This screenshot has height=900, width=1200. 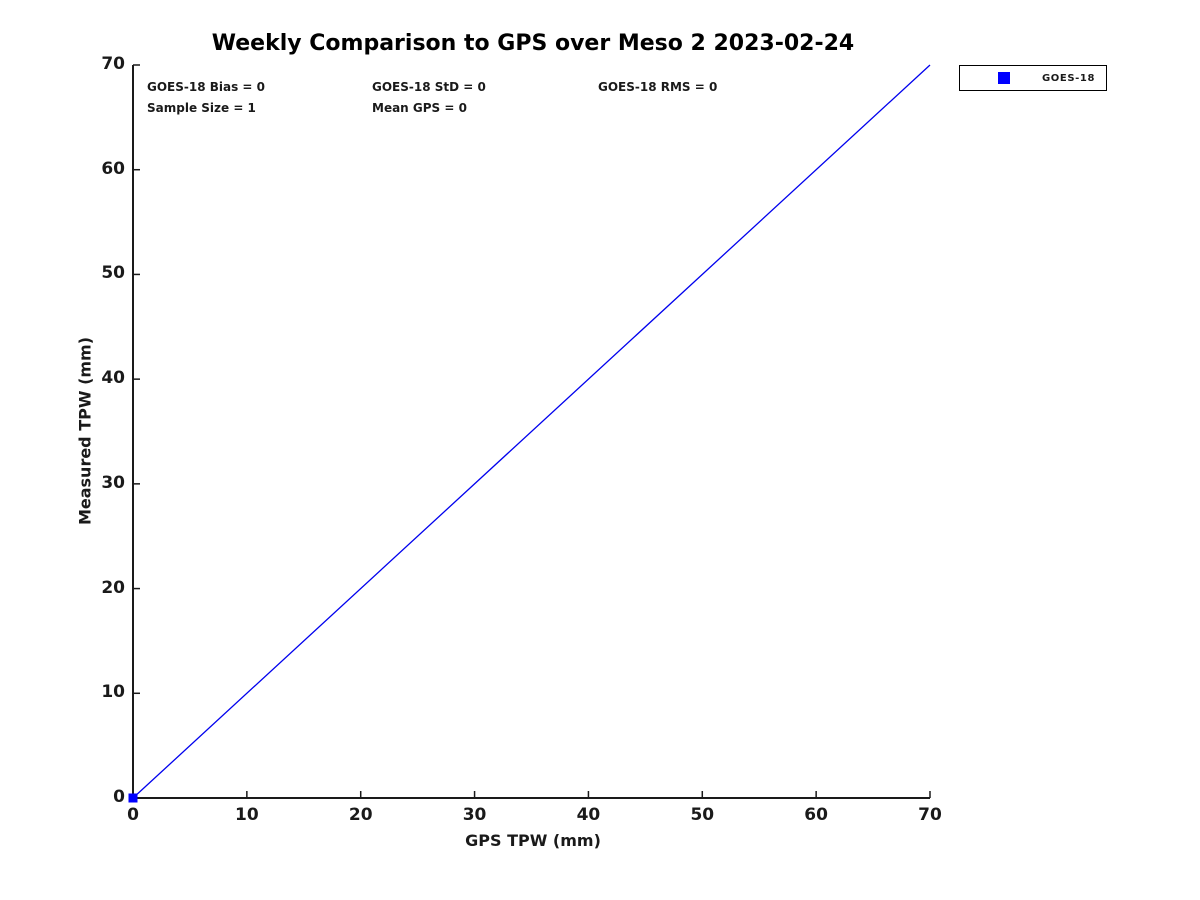 I want to click on y-tick-label: 30, so click(x=113, y=482).